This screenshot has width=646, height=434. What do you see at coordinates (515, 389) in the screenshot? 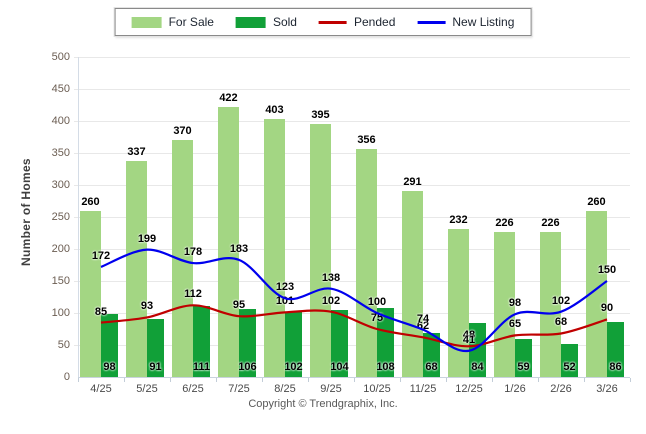
I see `x-tick-label: 1/26` at bounding box center [515, 389].